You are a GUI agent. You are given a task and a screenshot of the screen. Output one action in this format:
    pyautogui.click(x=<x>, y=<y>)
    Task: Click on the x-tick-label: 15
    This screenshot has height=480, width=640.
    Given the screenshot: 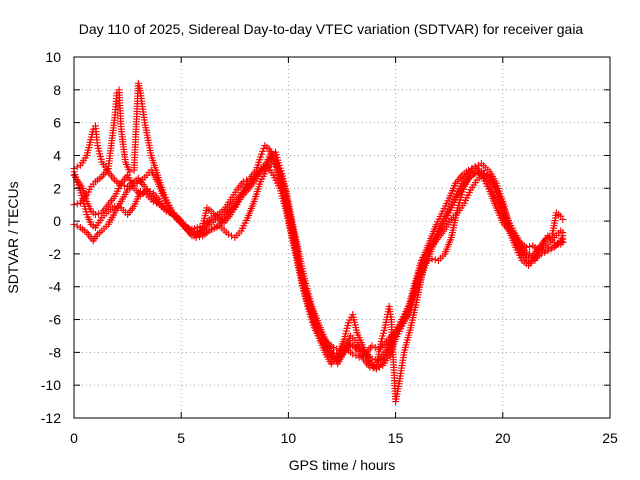 What is the action you would take?
    pyautogui.click(x=396, y=438)
    